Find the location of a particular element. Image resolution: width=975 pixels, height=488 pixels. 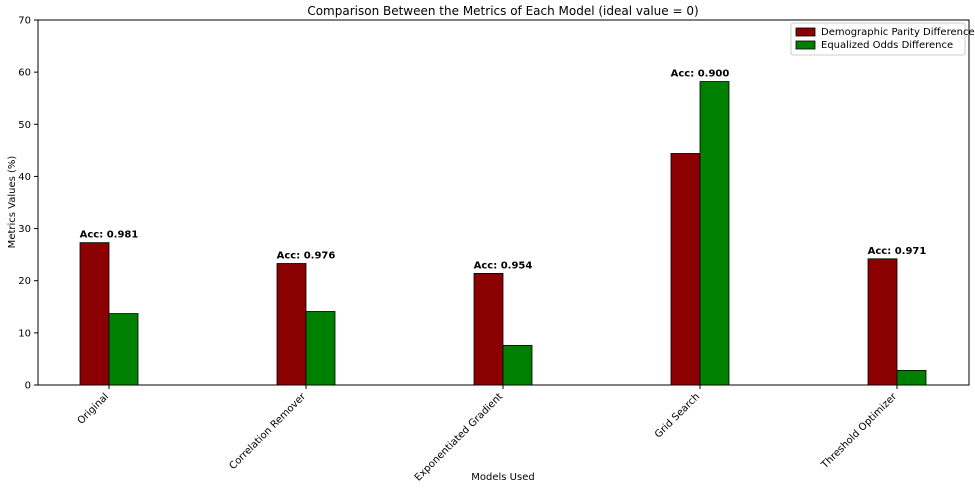

y-tick-label: 0 is located at coordinates (28, 386).